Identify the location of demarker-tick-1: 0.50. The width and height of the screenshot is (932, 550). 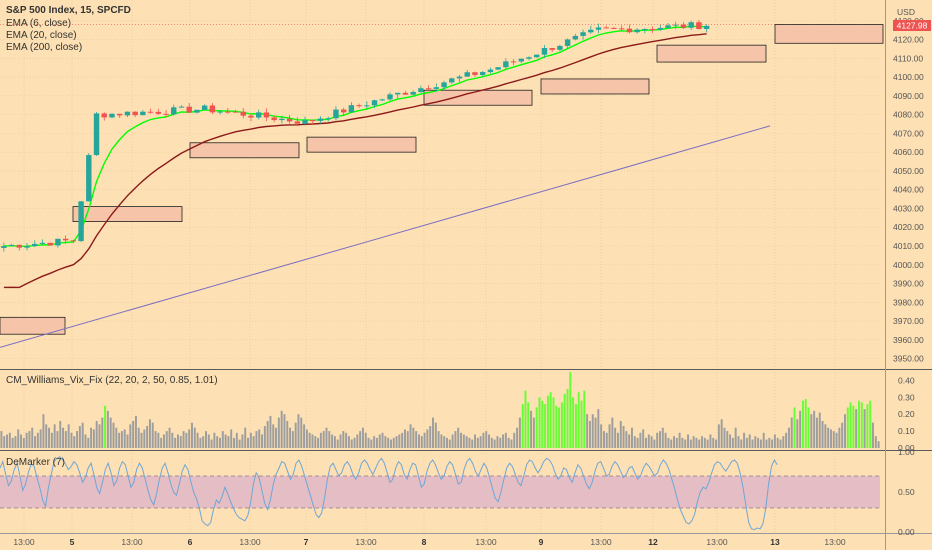
(906, 492).